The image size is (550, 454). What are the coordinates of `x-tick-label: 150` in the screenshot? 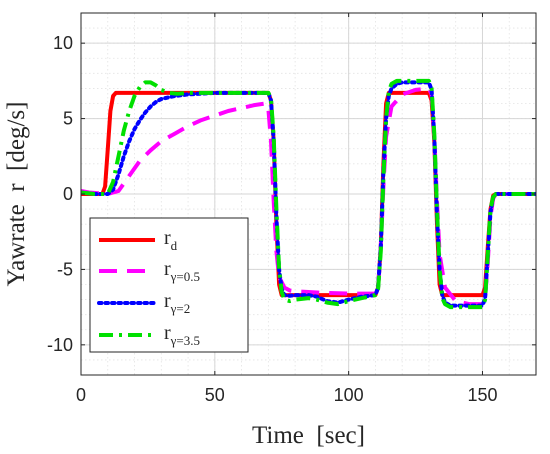 It's located at (482, 395).